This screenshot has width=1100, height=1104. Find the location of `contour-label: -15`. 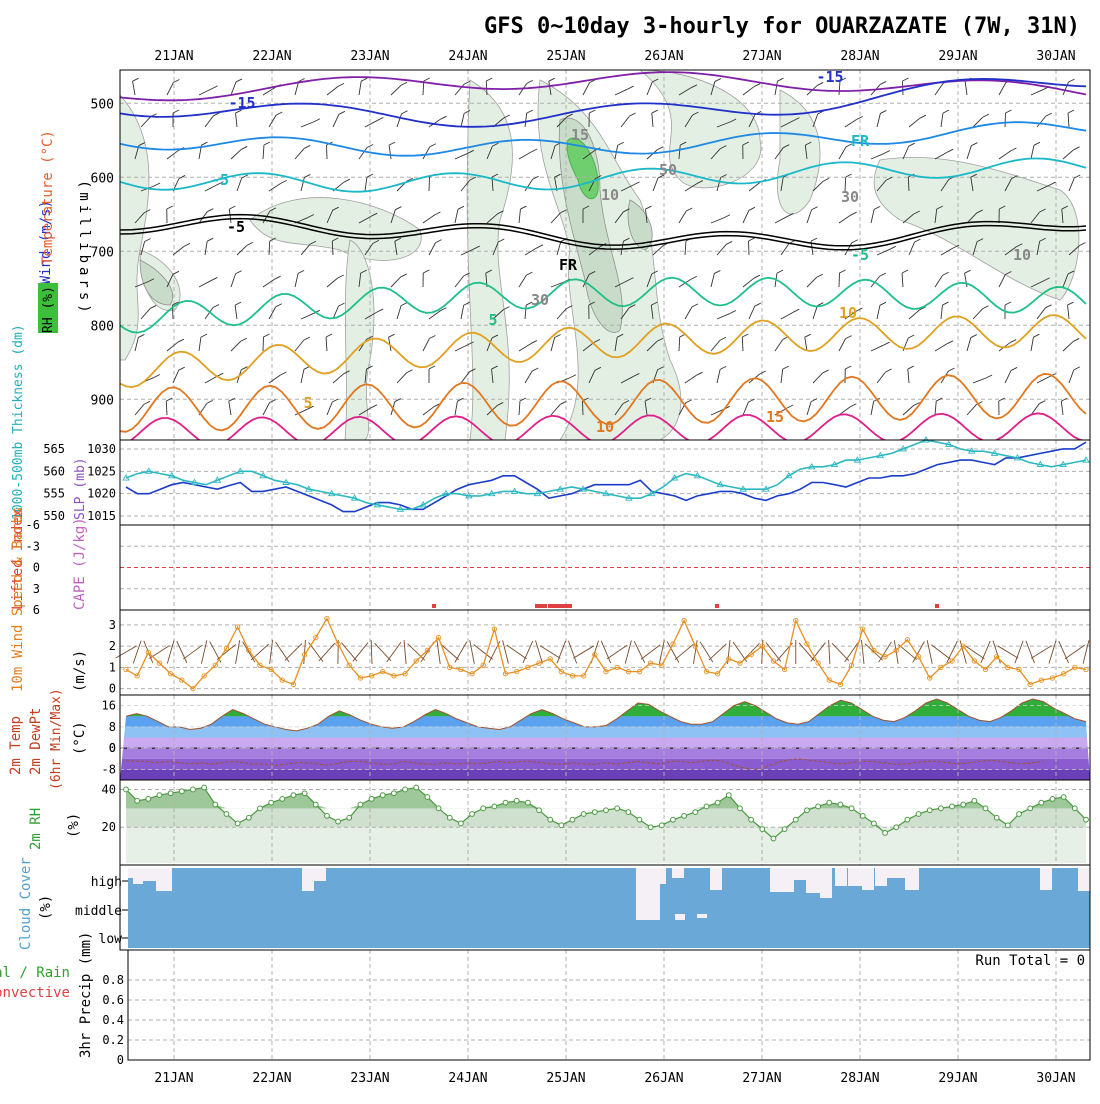

contour-label: -15 is located at coordinates (829, 77).